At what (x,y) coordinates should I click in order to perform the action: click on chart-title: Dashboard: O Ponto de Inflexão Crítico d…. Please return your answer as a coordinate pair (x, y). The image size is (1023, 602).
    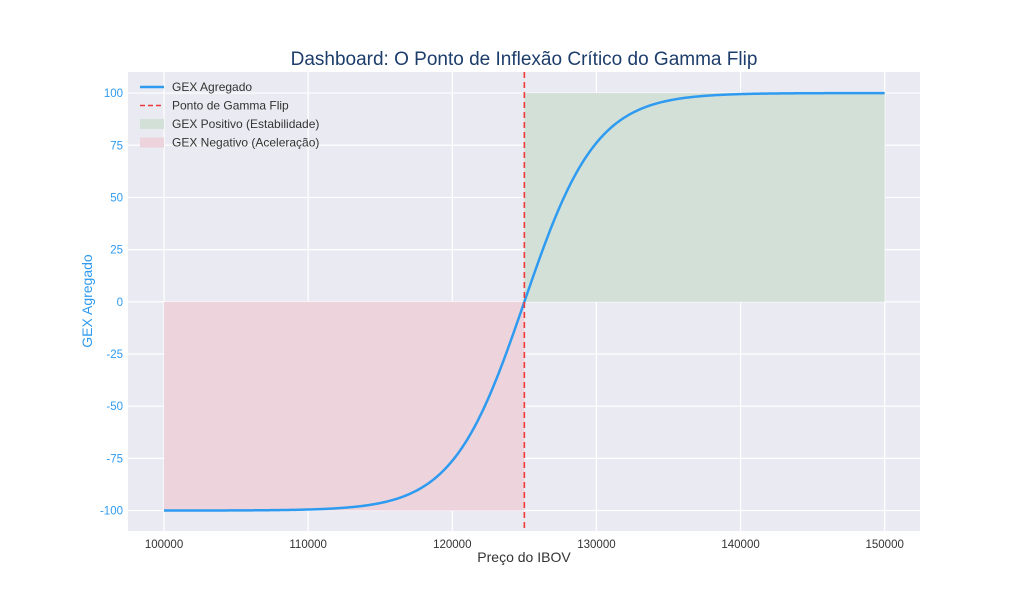
    Looking at the image, I should click on (524, 59).